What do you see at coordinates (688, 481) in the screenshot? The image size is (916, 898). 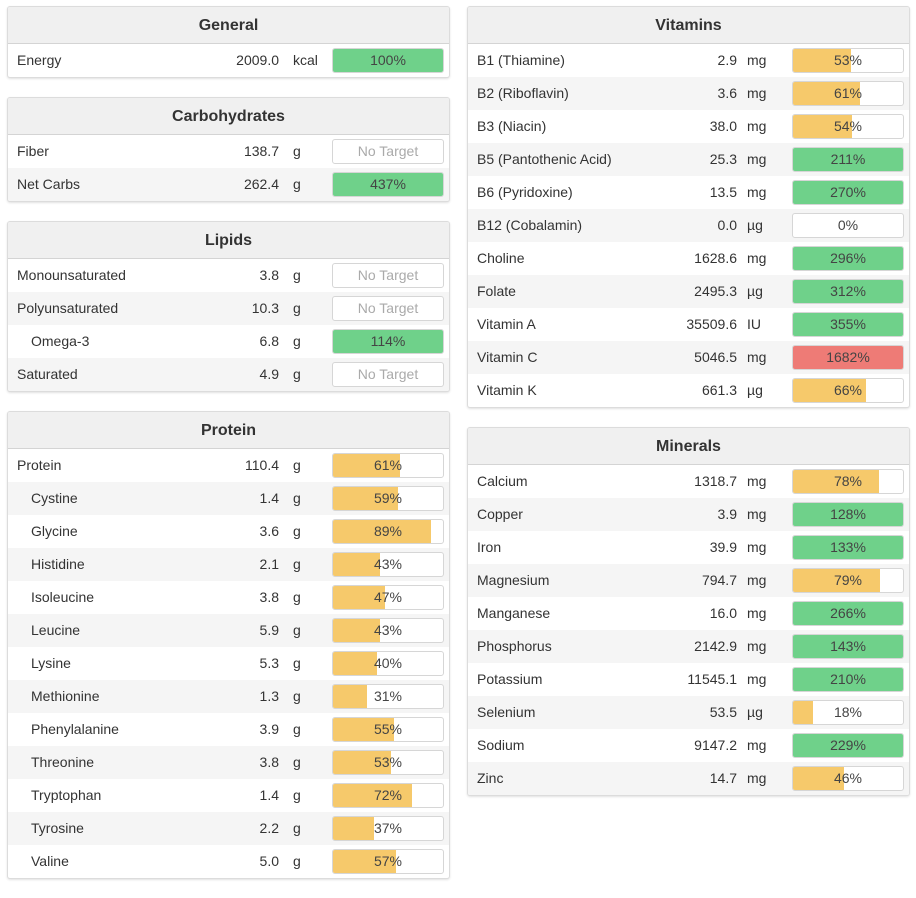 I see `nutrient-row-calcium: Calcium 1318.7 mg 78%` at bounding box center [688, 481].